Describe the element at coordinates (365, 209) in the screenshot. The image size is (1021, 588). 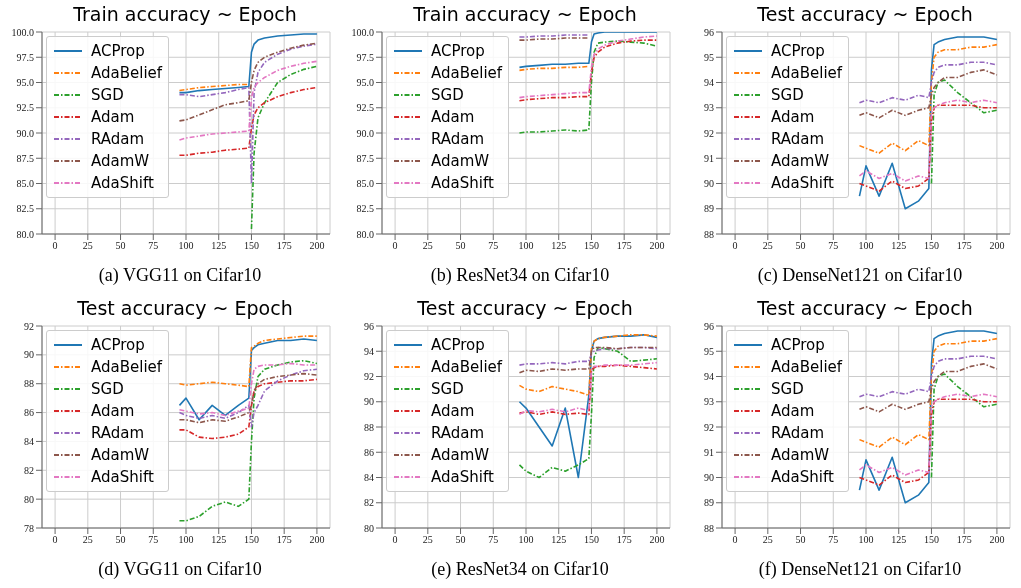
I see `y-tick-label: 82.5` at that location.